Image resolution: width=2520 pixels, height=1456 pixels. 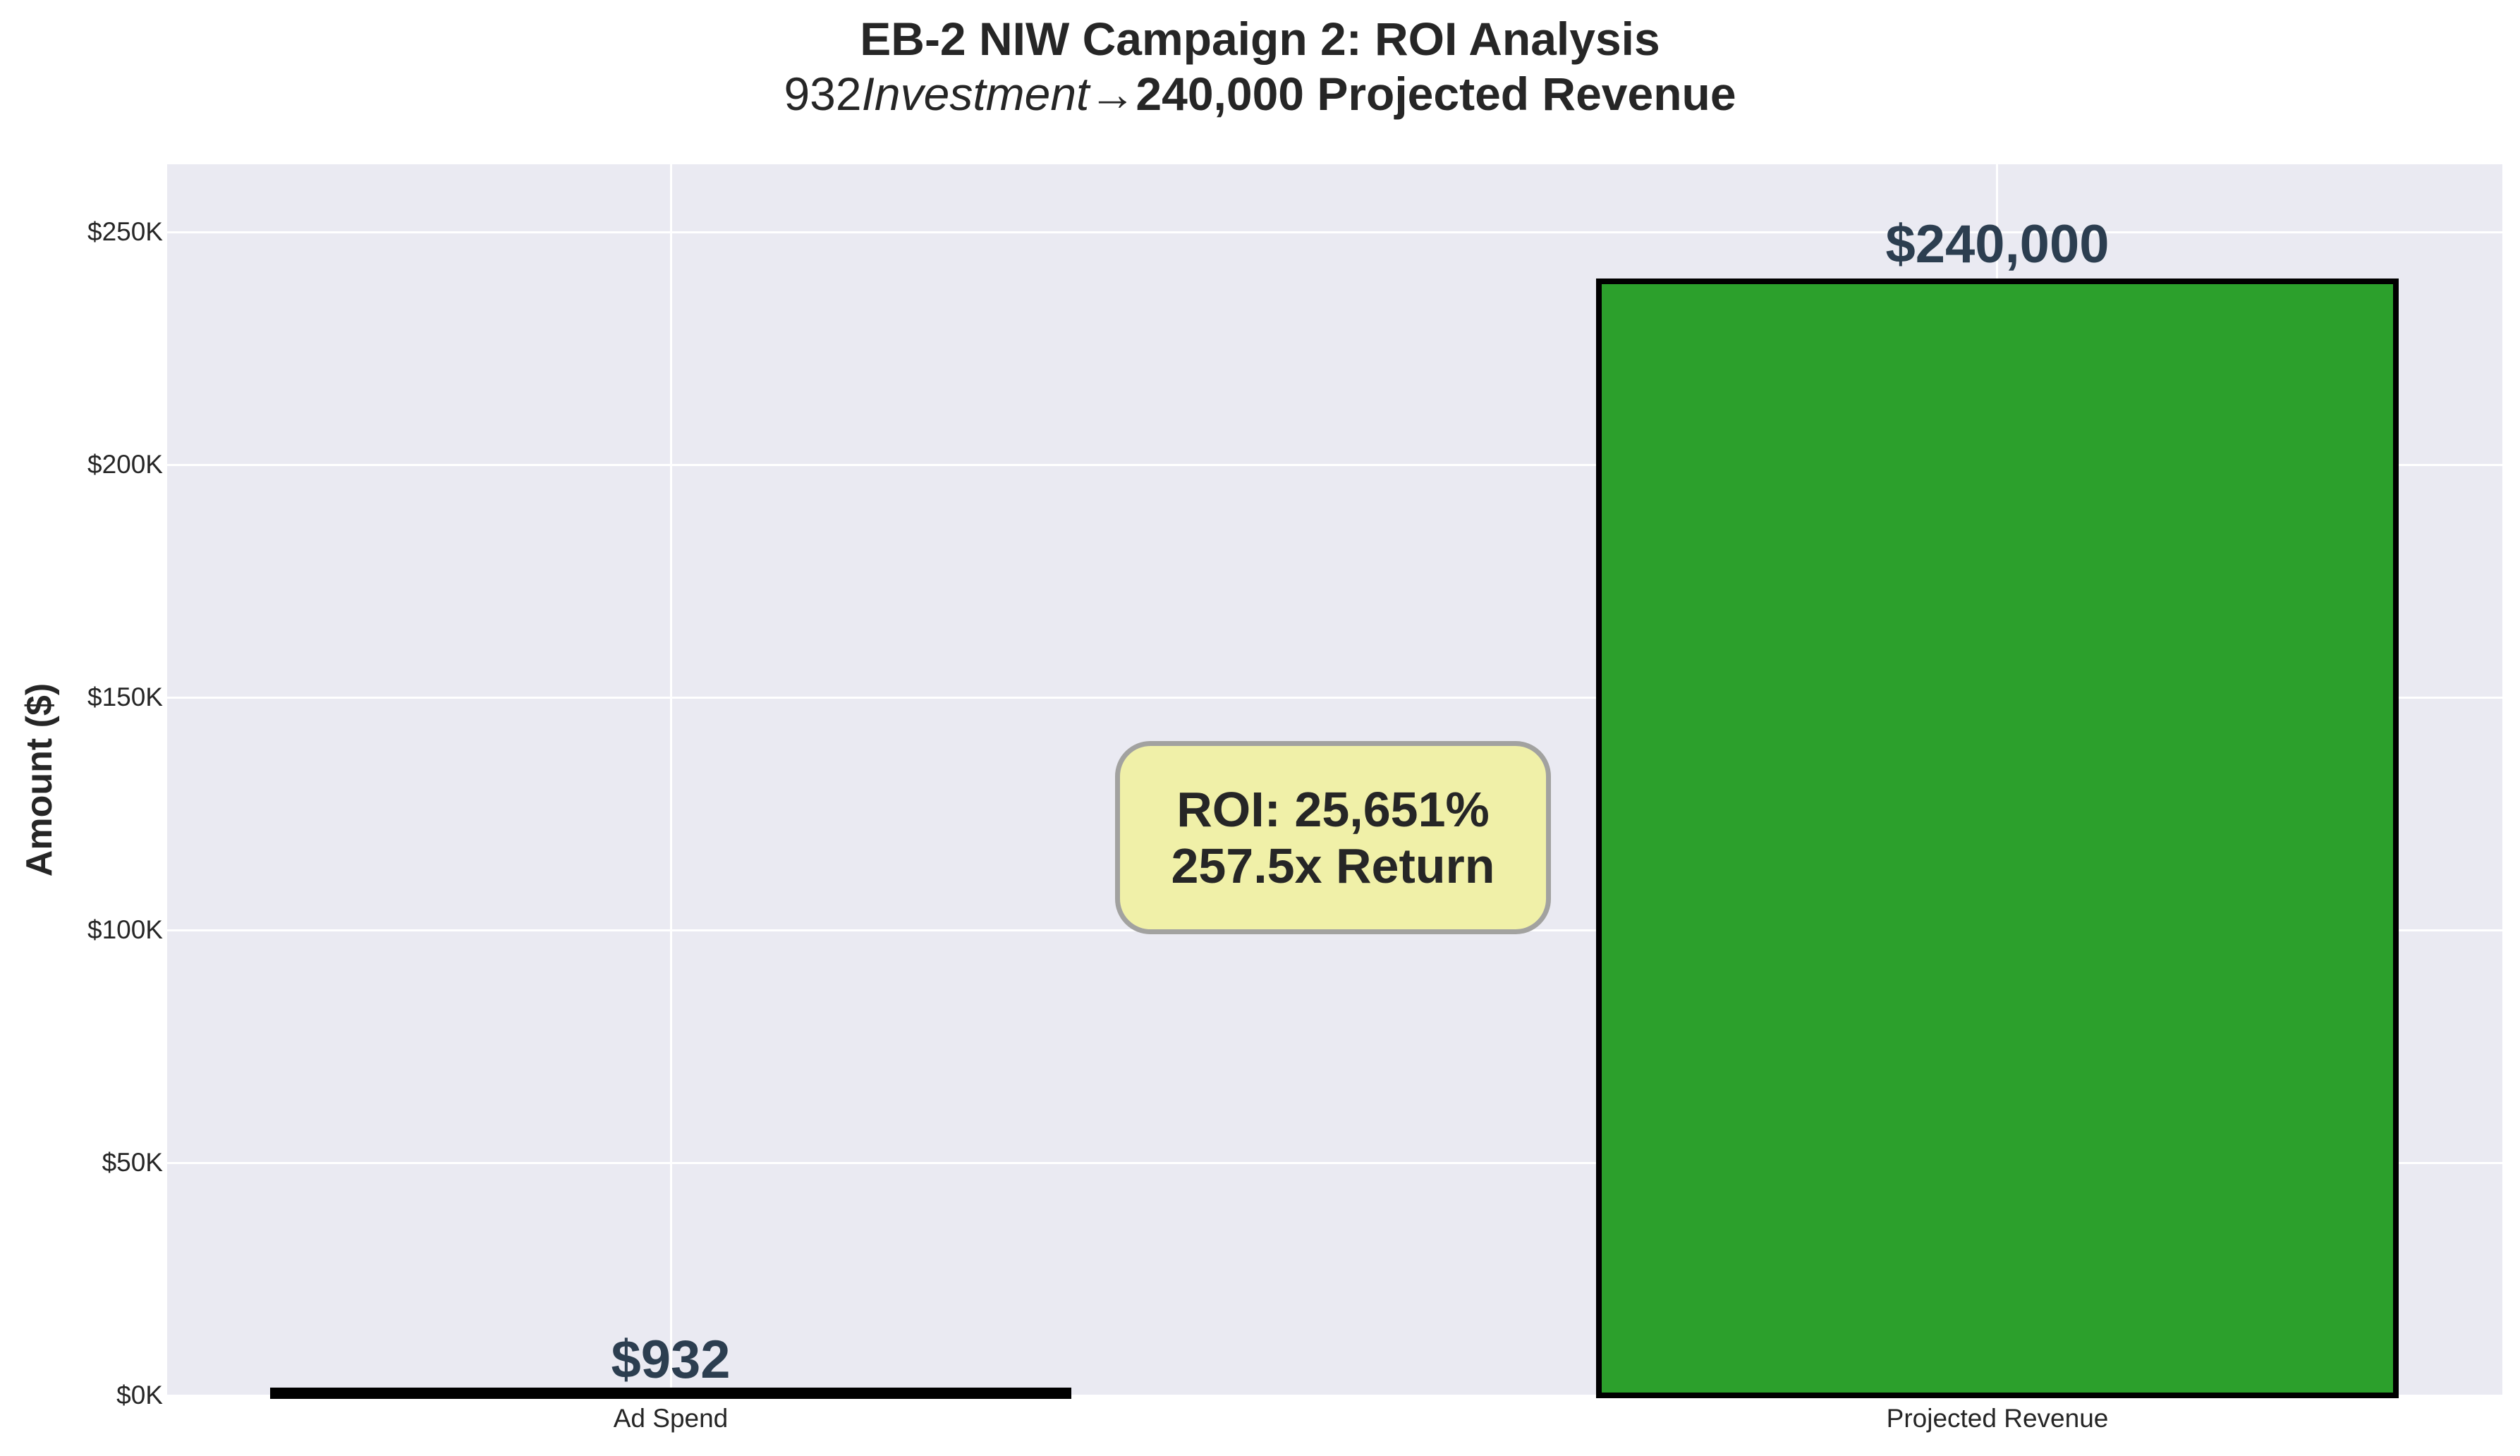 I want to click on bar-label-ad-spend: $932, so click(x=671, y=1360).